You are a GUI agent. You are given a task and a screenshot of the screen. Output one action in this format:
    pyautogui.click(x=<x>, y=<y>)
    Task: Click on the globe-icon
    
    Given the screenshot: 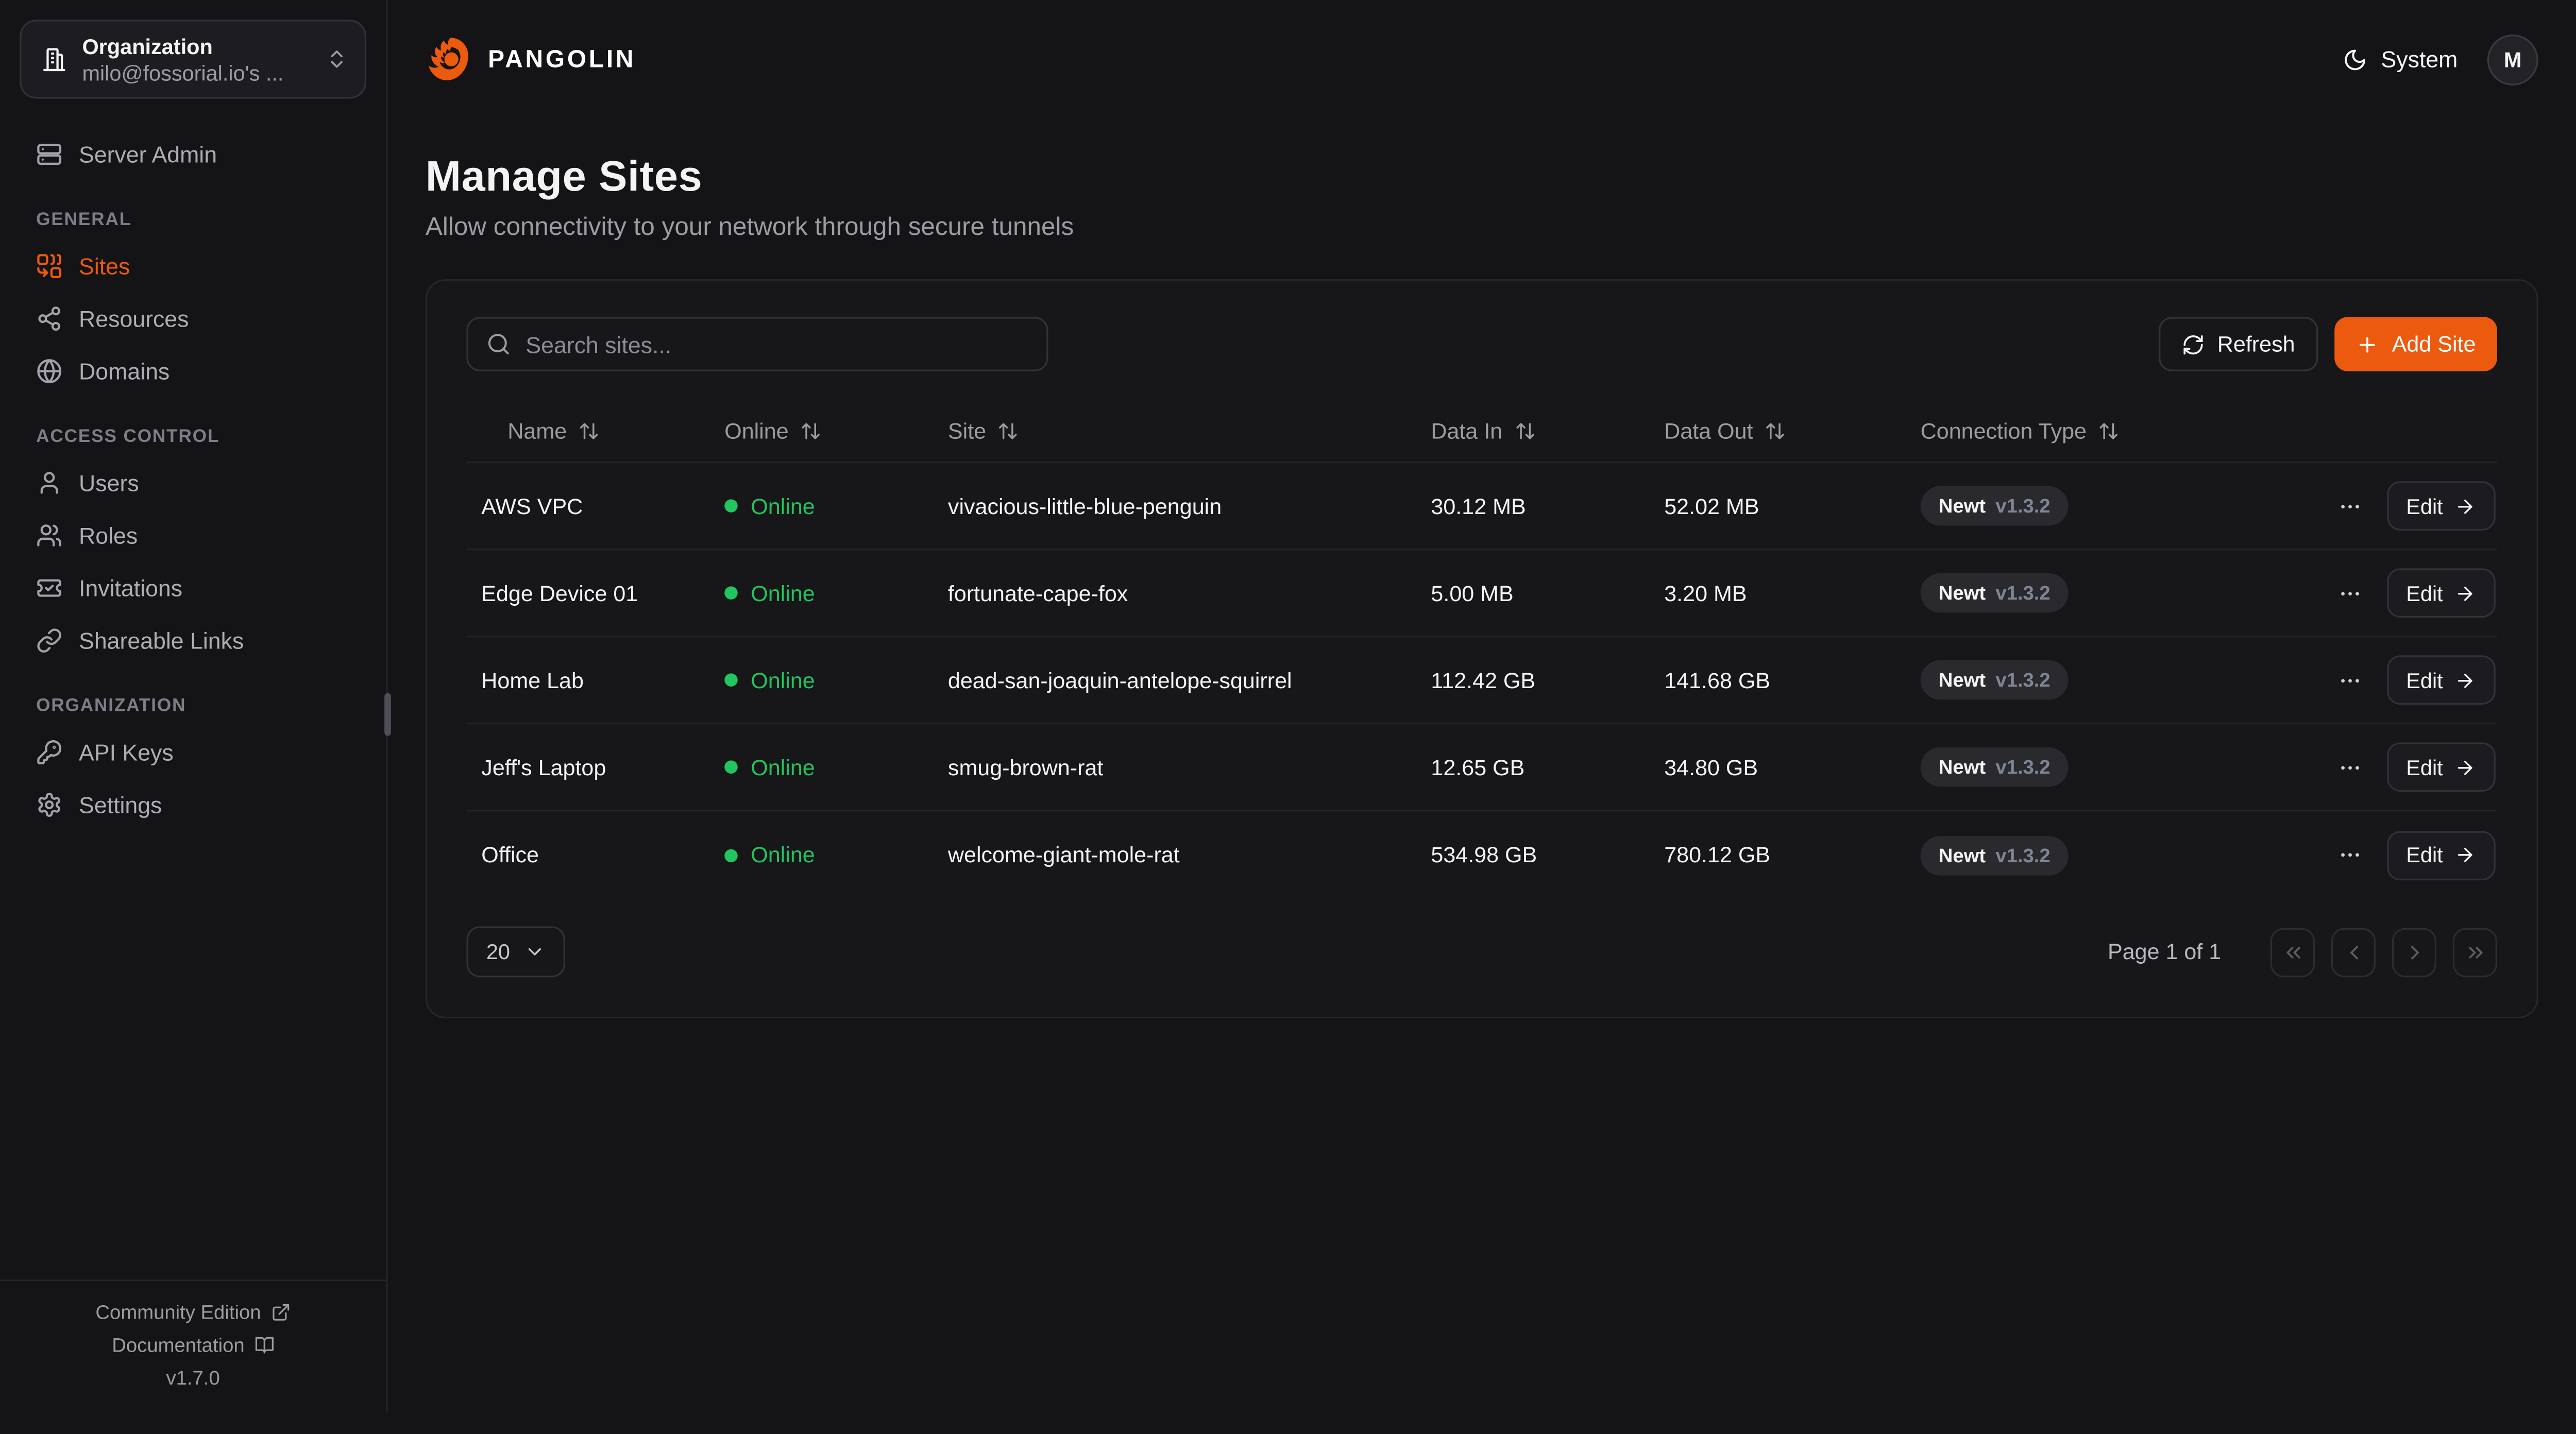 What is the action you would take?
    pyautogui.click(x=49, y=371)
    